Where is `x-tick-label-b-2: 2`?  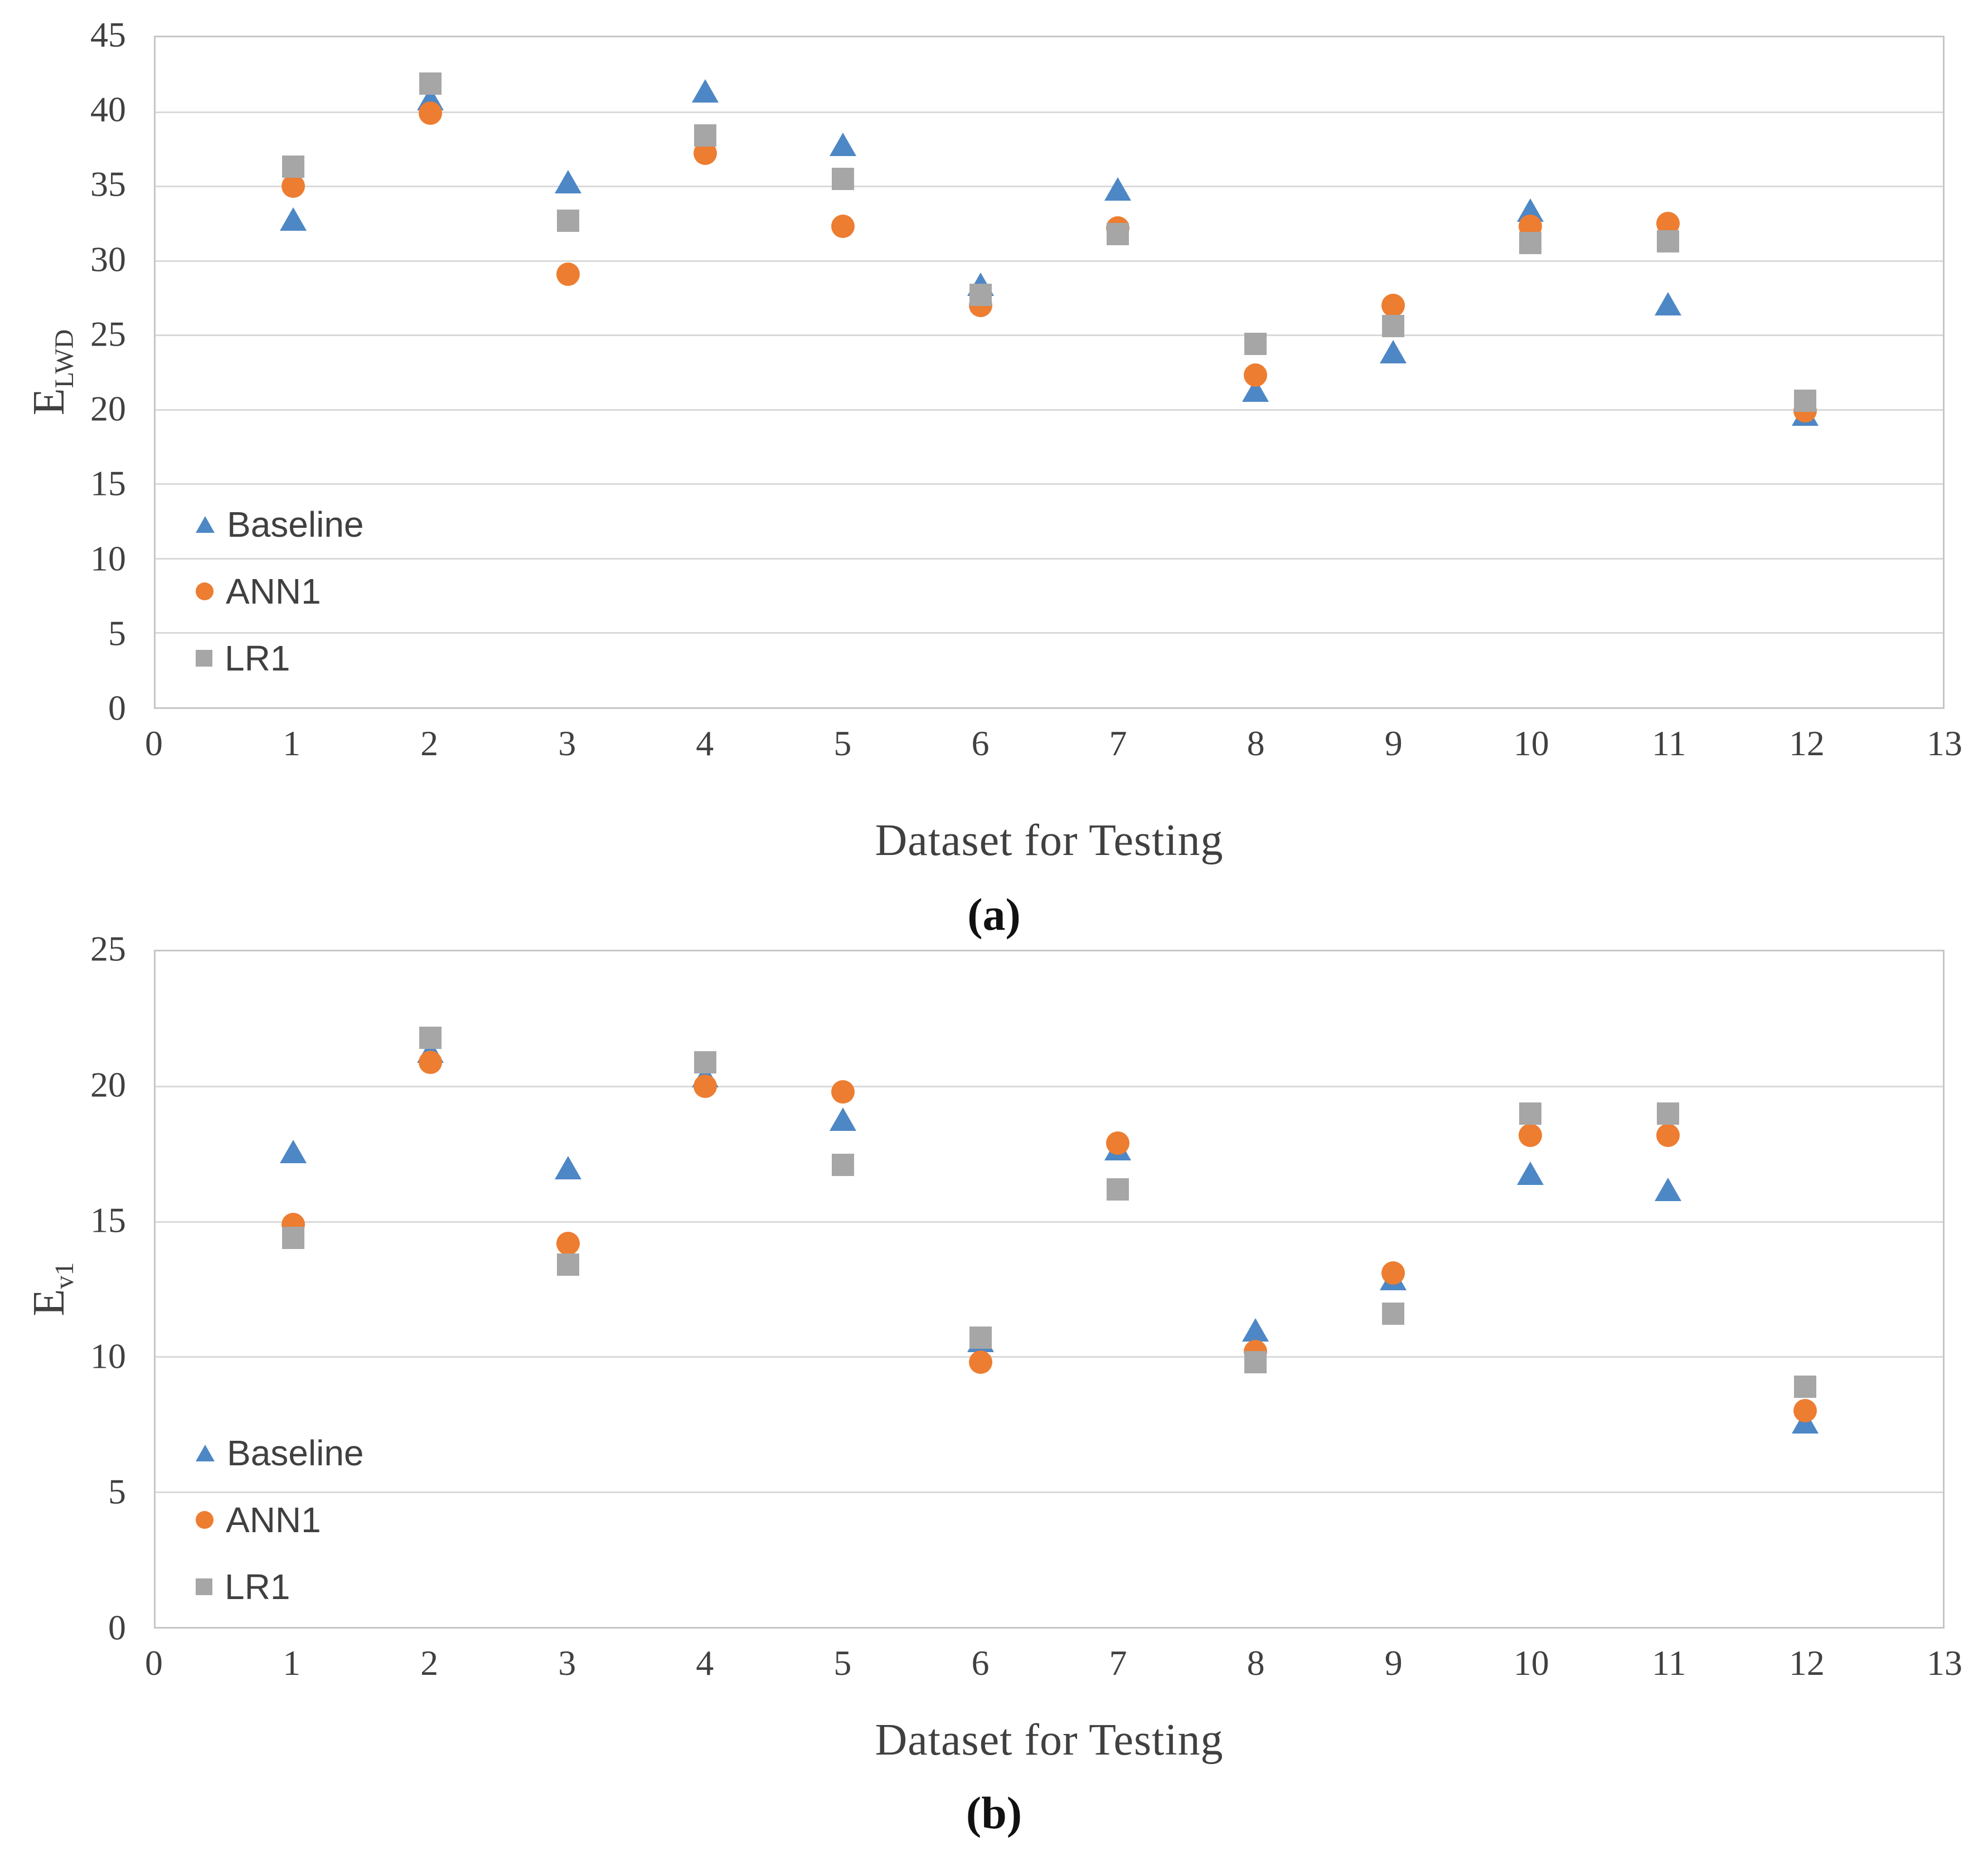
x-tick-label-b-2: 2 is located at coordinates (429, 1663).